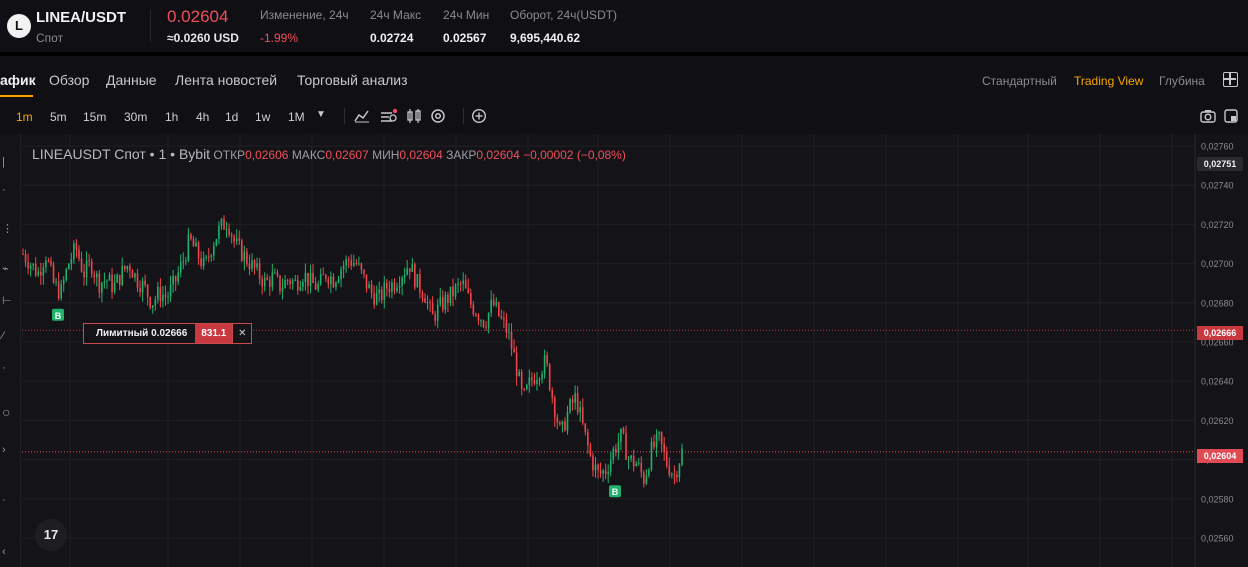 The image size is (1248, 567). Describe the element at coordinates (1217, 539) in the screenshot. I see `price-tick-label: 0,02560` at that location.